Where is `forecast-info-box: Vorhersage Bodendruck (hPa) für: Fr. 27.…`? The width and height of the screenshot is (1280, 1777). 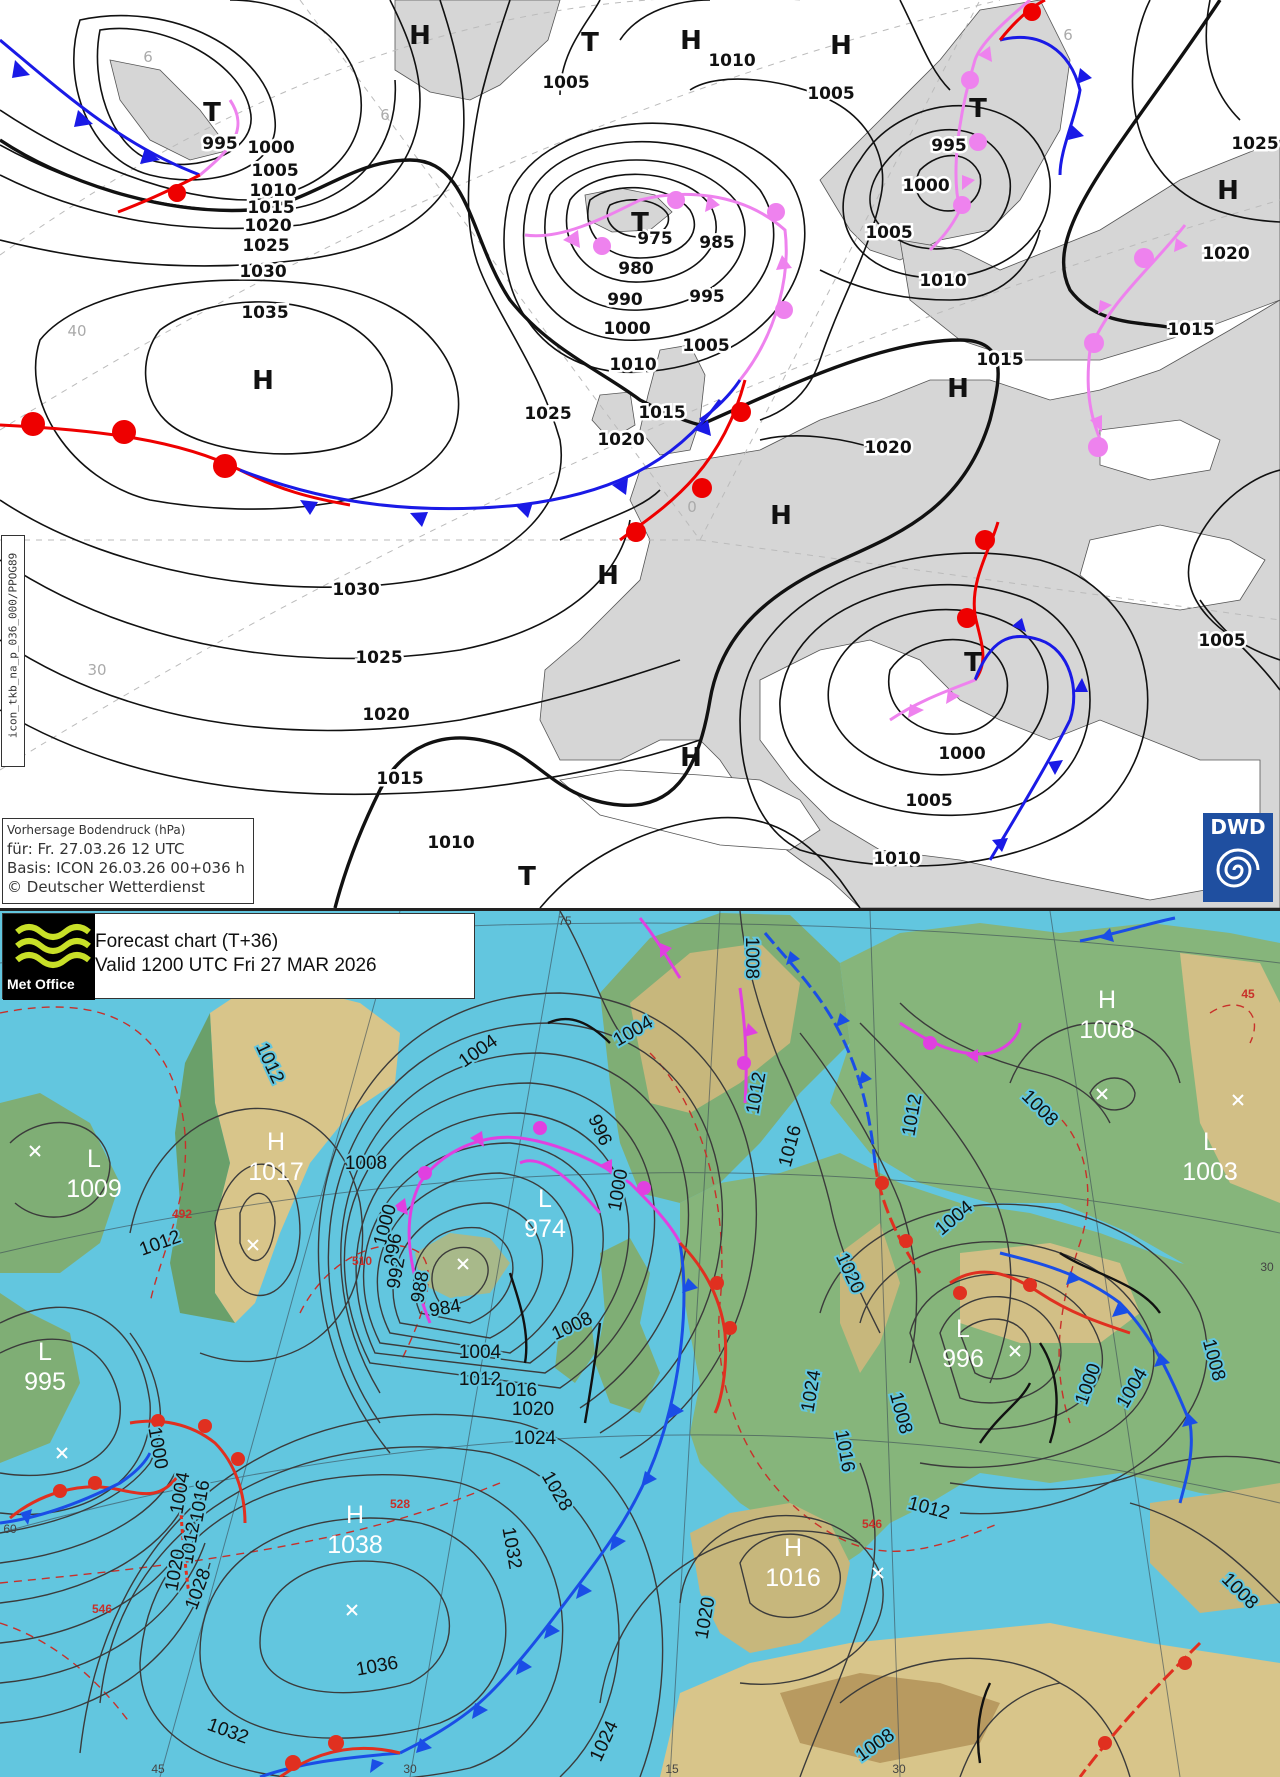 forecast-info-box: Vorhersage Bodendruck (hPa) für: Fr. 27.… is located at coordinates (128, 861).